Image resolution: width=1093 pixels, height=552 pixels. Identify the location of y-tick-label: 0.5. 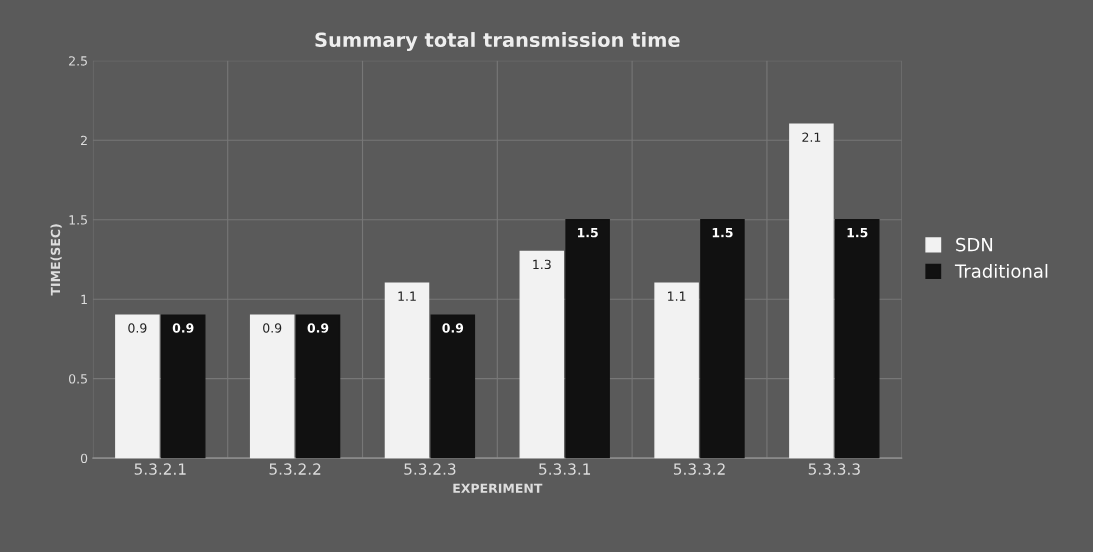
(77, 379).